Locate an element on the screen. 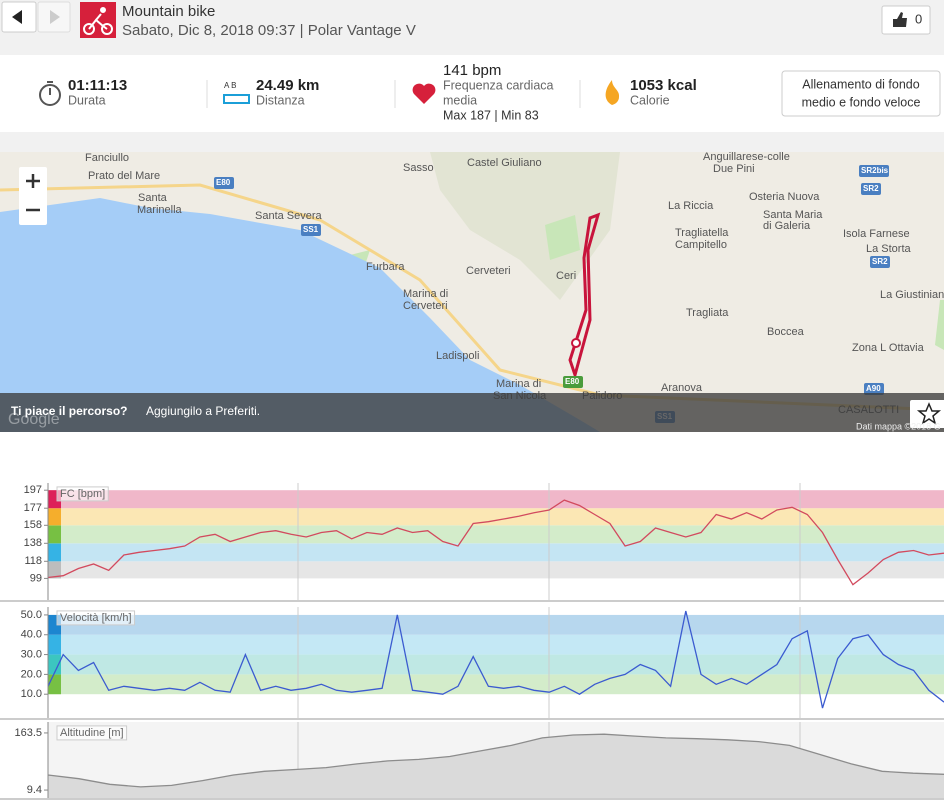 The height and width of the screenshot is (800, 944). like-icon is located at coordinates (900, 19).